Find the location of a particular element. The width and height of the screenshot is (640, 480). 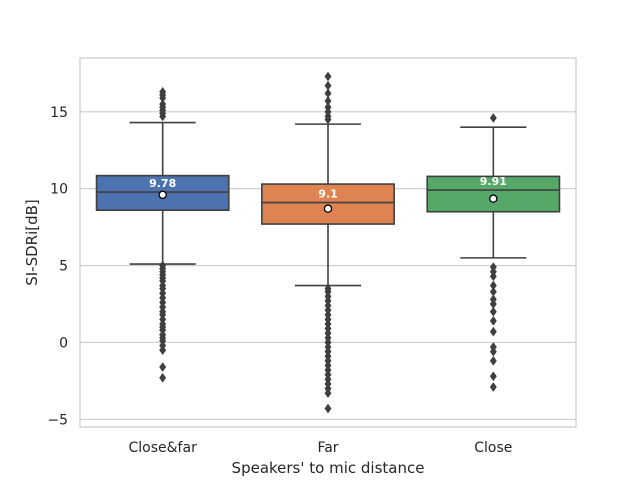

y-axis-label: SI-SDRi[dB] is located at coordinates (32, 242).